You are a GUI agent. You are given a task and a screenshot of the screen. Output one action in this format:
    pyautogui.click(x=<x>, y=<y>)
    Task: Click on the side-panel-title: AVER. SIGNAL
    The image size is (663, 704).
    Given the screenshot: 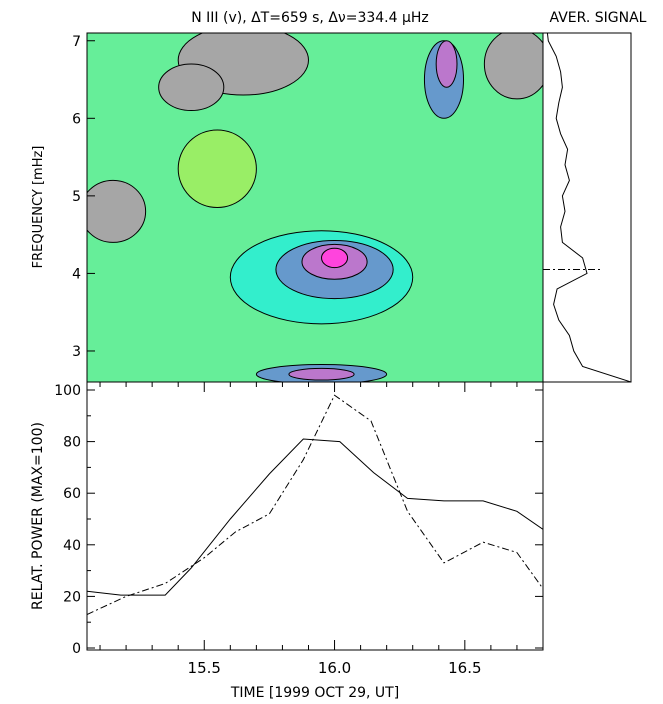 What is the action you would take?
    pyautogui.click(x=598, y=18)
    